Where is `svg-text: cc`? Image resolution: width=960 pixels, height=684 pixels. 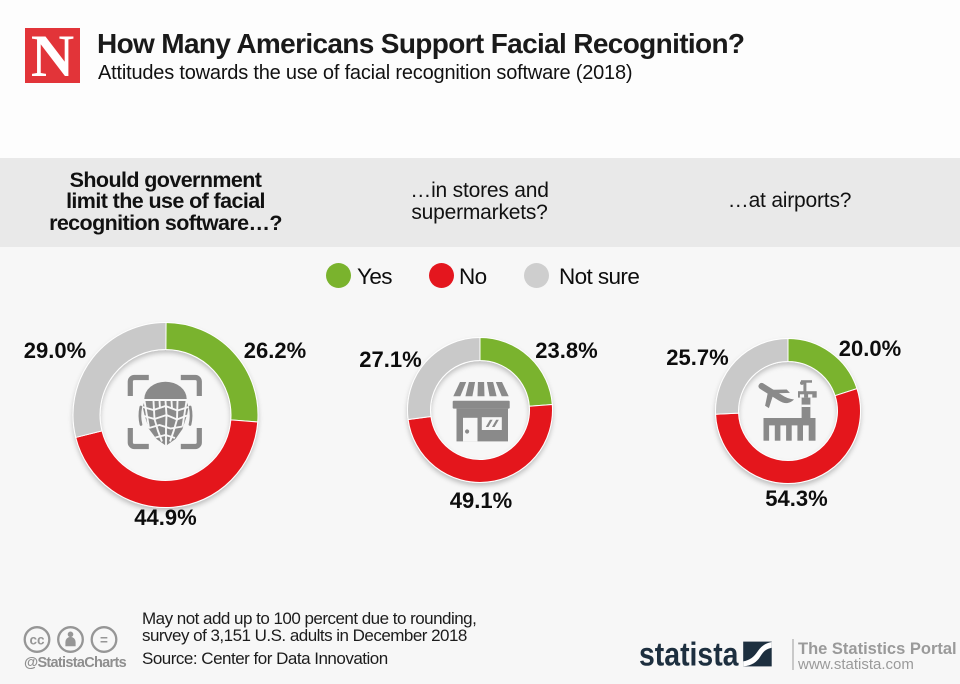 svg-text: cc is located at coordinates (37, 639).